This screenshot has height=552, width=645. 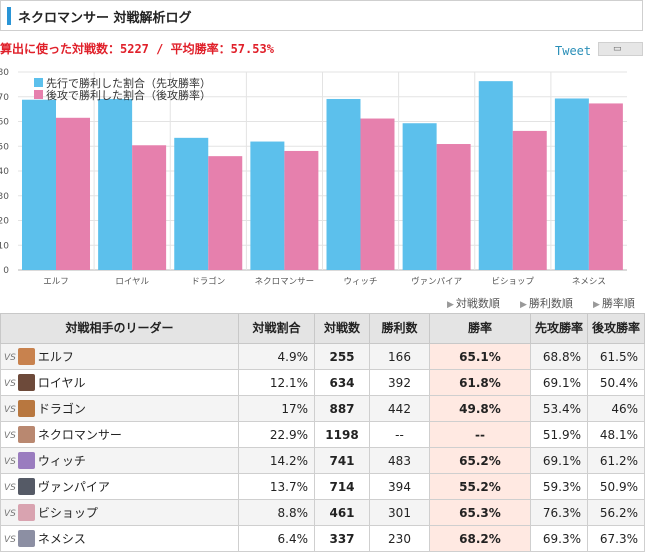 I want to click on ratio-cell: 17%, so click(x=276, y=408).